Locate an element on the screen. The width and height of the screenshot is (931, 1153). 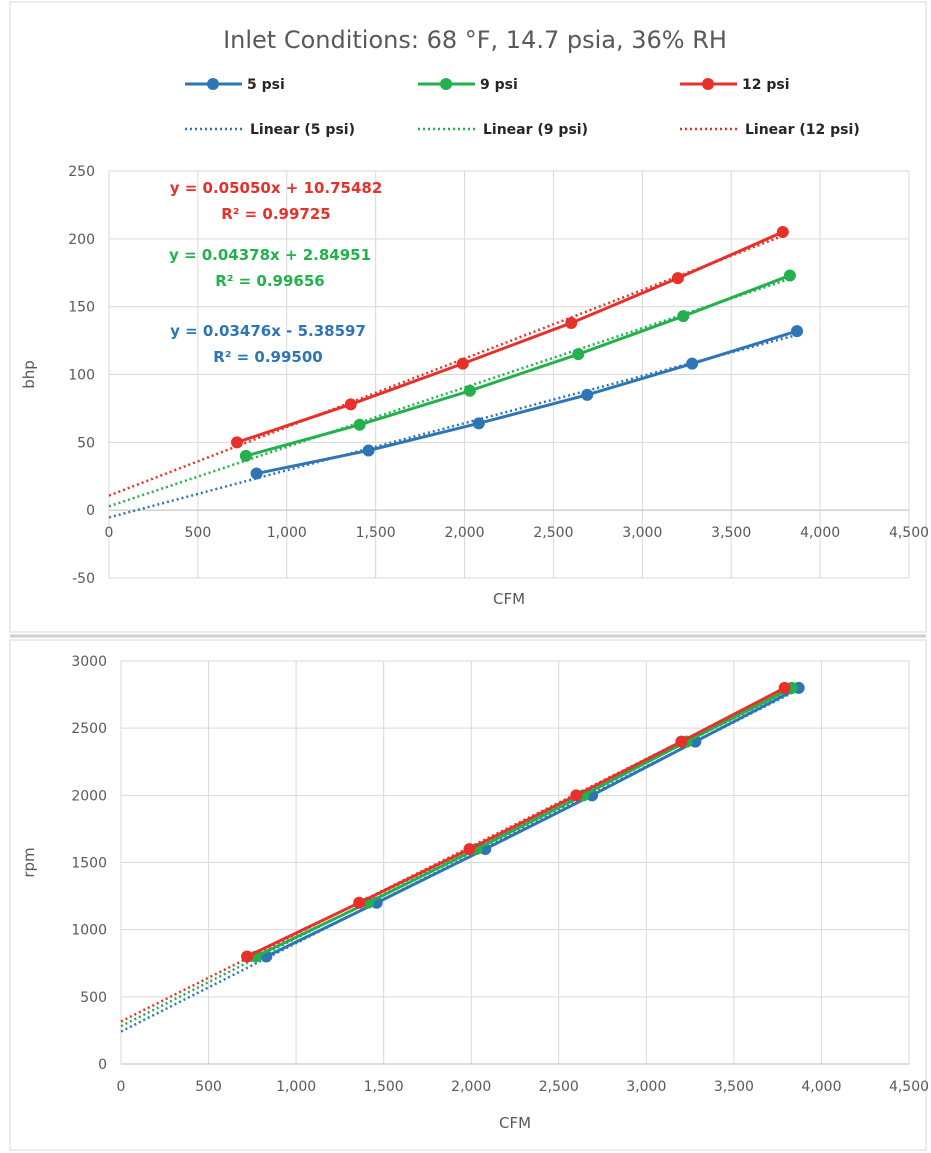
bhp-xtick-label: 3,000 is located at coordinates (642, 533).